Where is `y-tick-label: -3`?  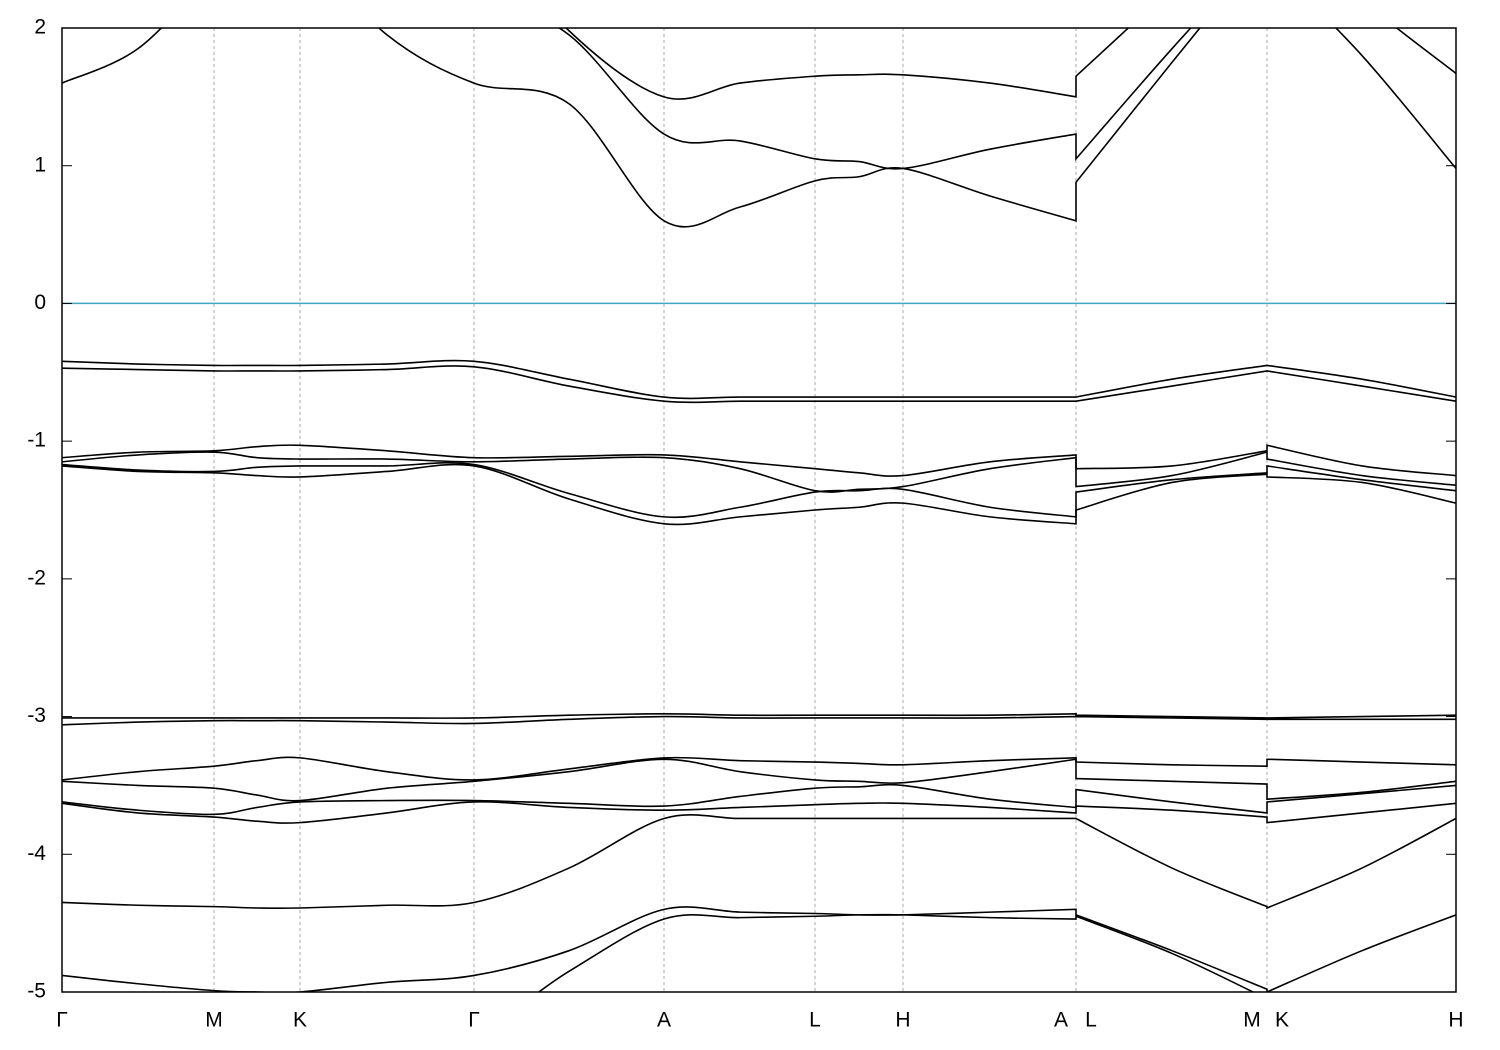
y-tick-label: -3 is located at coordinates (36, 715).